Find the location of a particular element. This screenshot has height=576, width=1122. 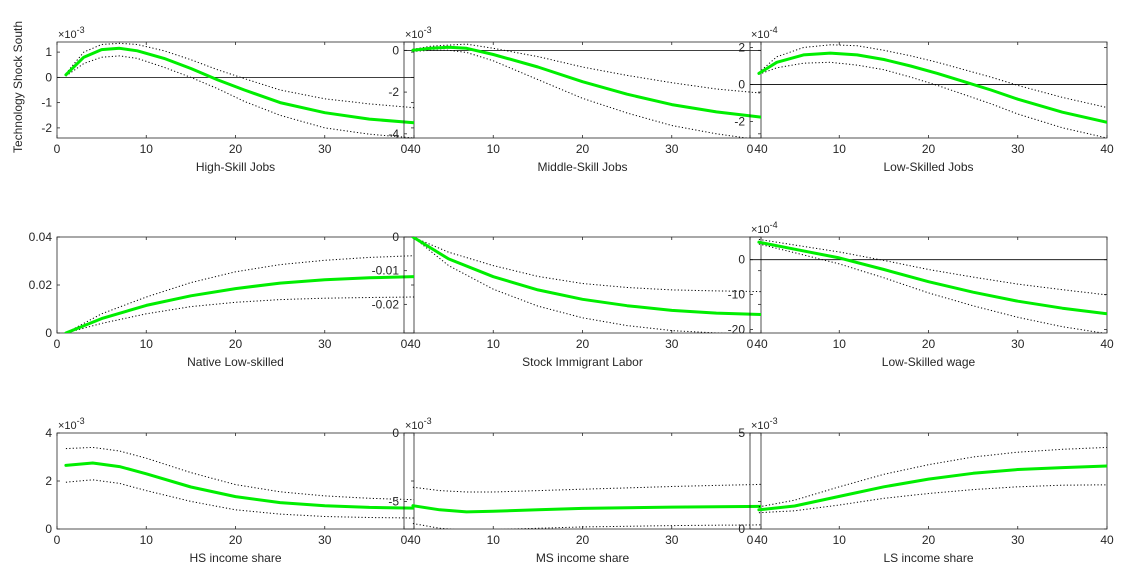

y-tick-label: -4 is located at coordinates (393, 134).